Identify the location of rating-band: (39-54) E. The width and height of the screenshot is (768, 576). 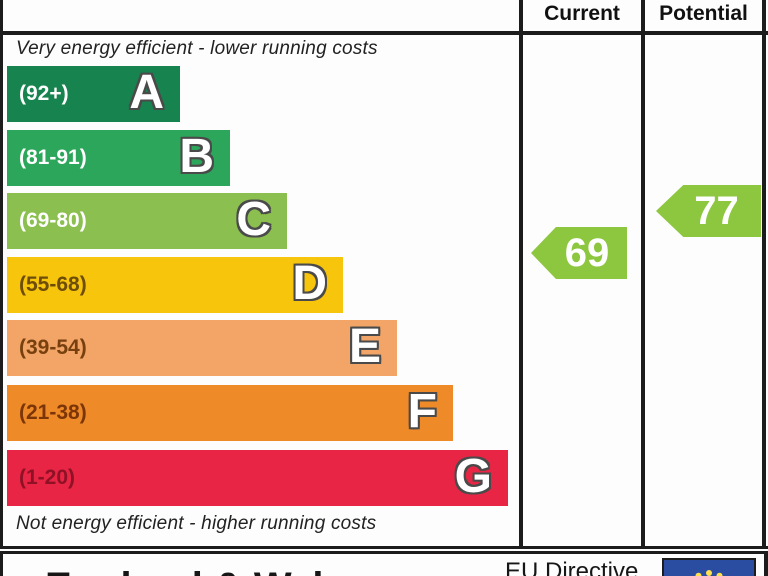
(202, 348).